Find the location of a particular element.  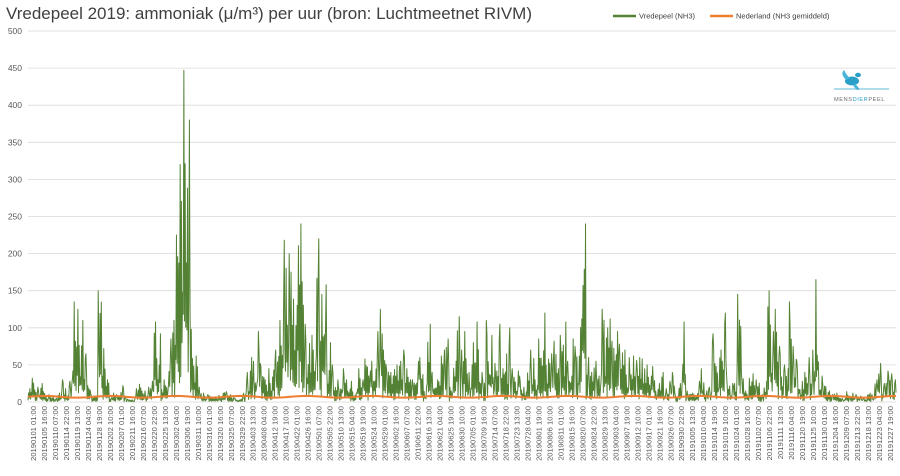

x-tick-label: 20190529 01:00 is located at coordinates (385, 433).